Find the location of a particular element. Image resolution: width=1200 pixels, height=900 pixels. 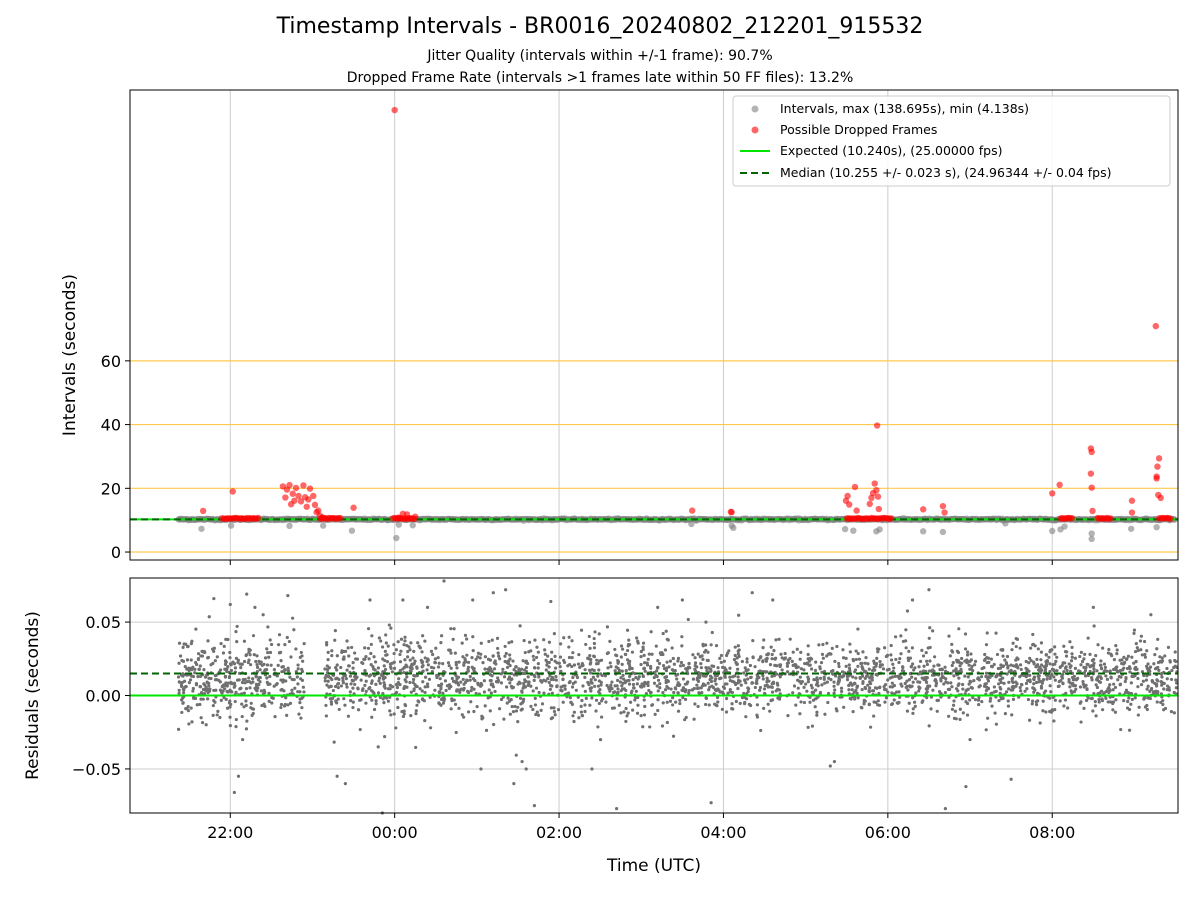

top-ytick-label: 40 is located at coordinates (111, 425).